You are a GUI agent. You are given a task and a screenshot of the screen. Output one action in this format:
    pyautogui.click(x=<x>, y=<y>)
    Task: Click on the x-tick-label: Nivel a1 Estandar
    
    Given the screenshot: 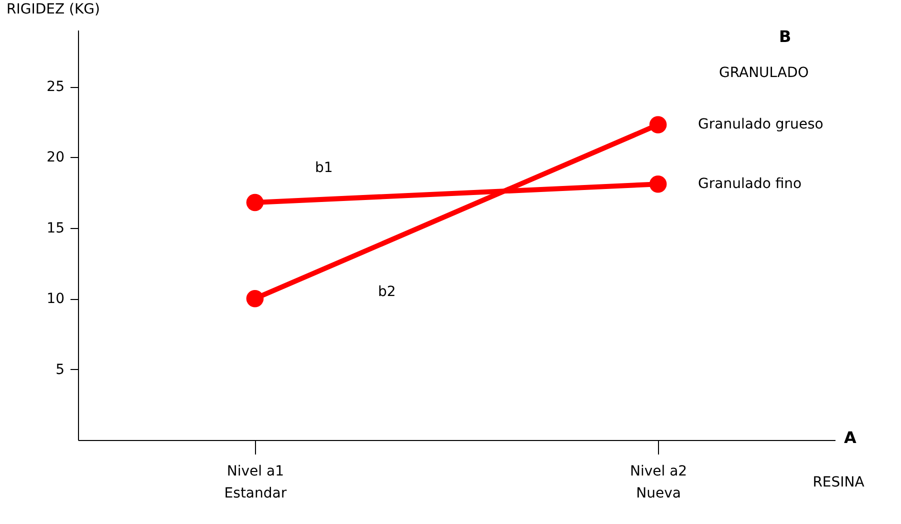 What is the action you would take?
    pyautogui.click(x=255, y=483)
    